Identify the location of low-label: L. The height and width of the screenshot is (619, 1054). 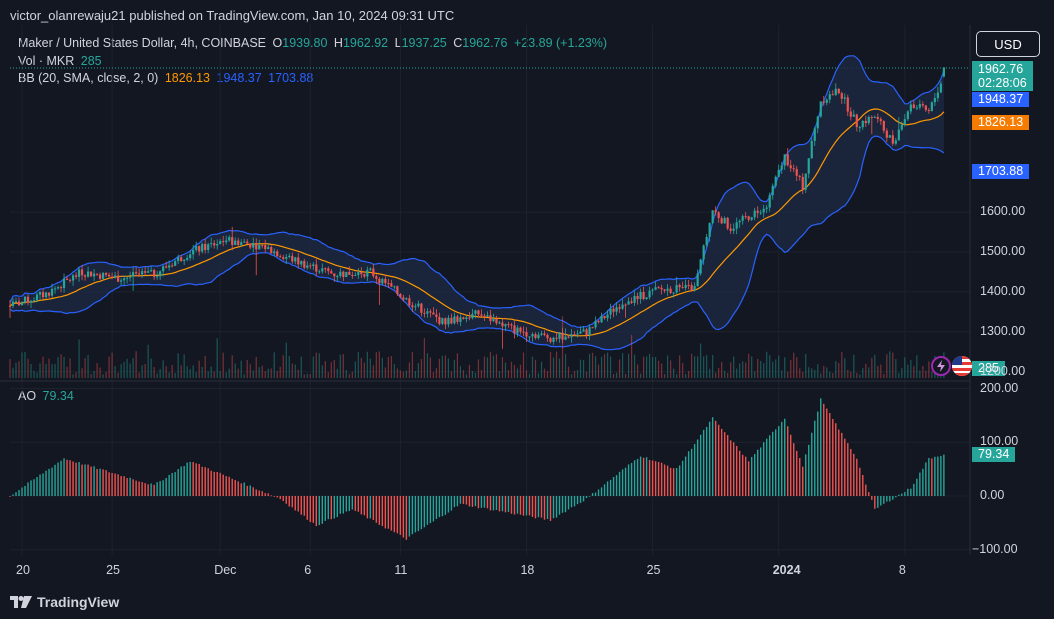
(398, 43).